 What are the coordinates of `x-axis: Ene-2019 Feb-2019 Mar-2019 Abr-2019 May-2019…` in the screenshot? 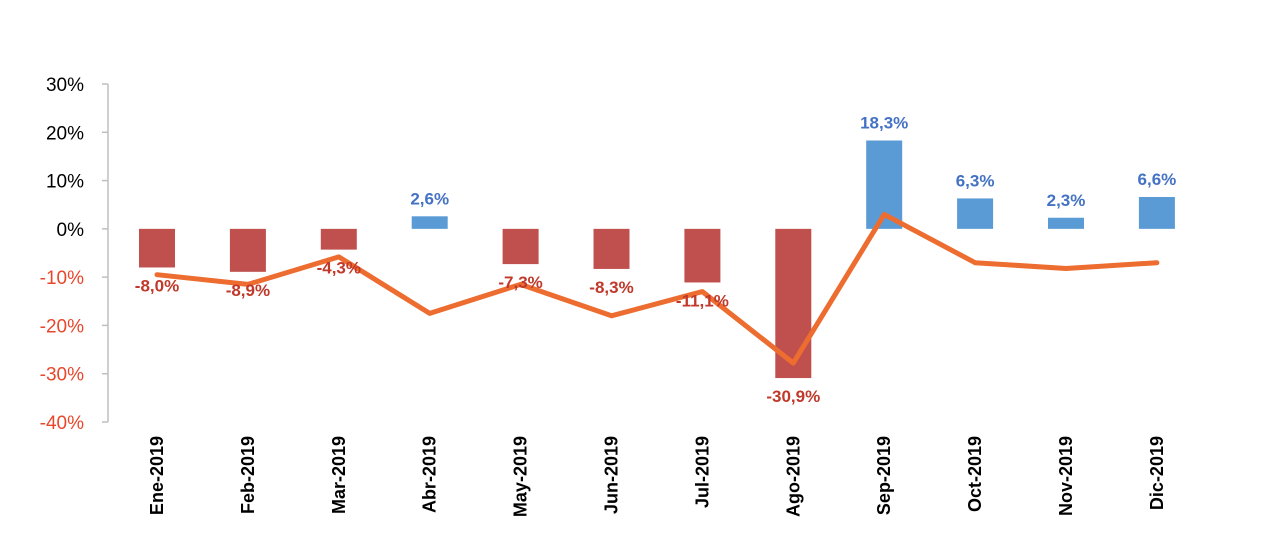 It's located at (657, 476).